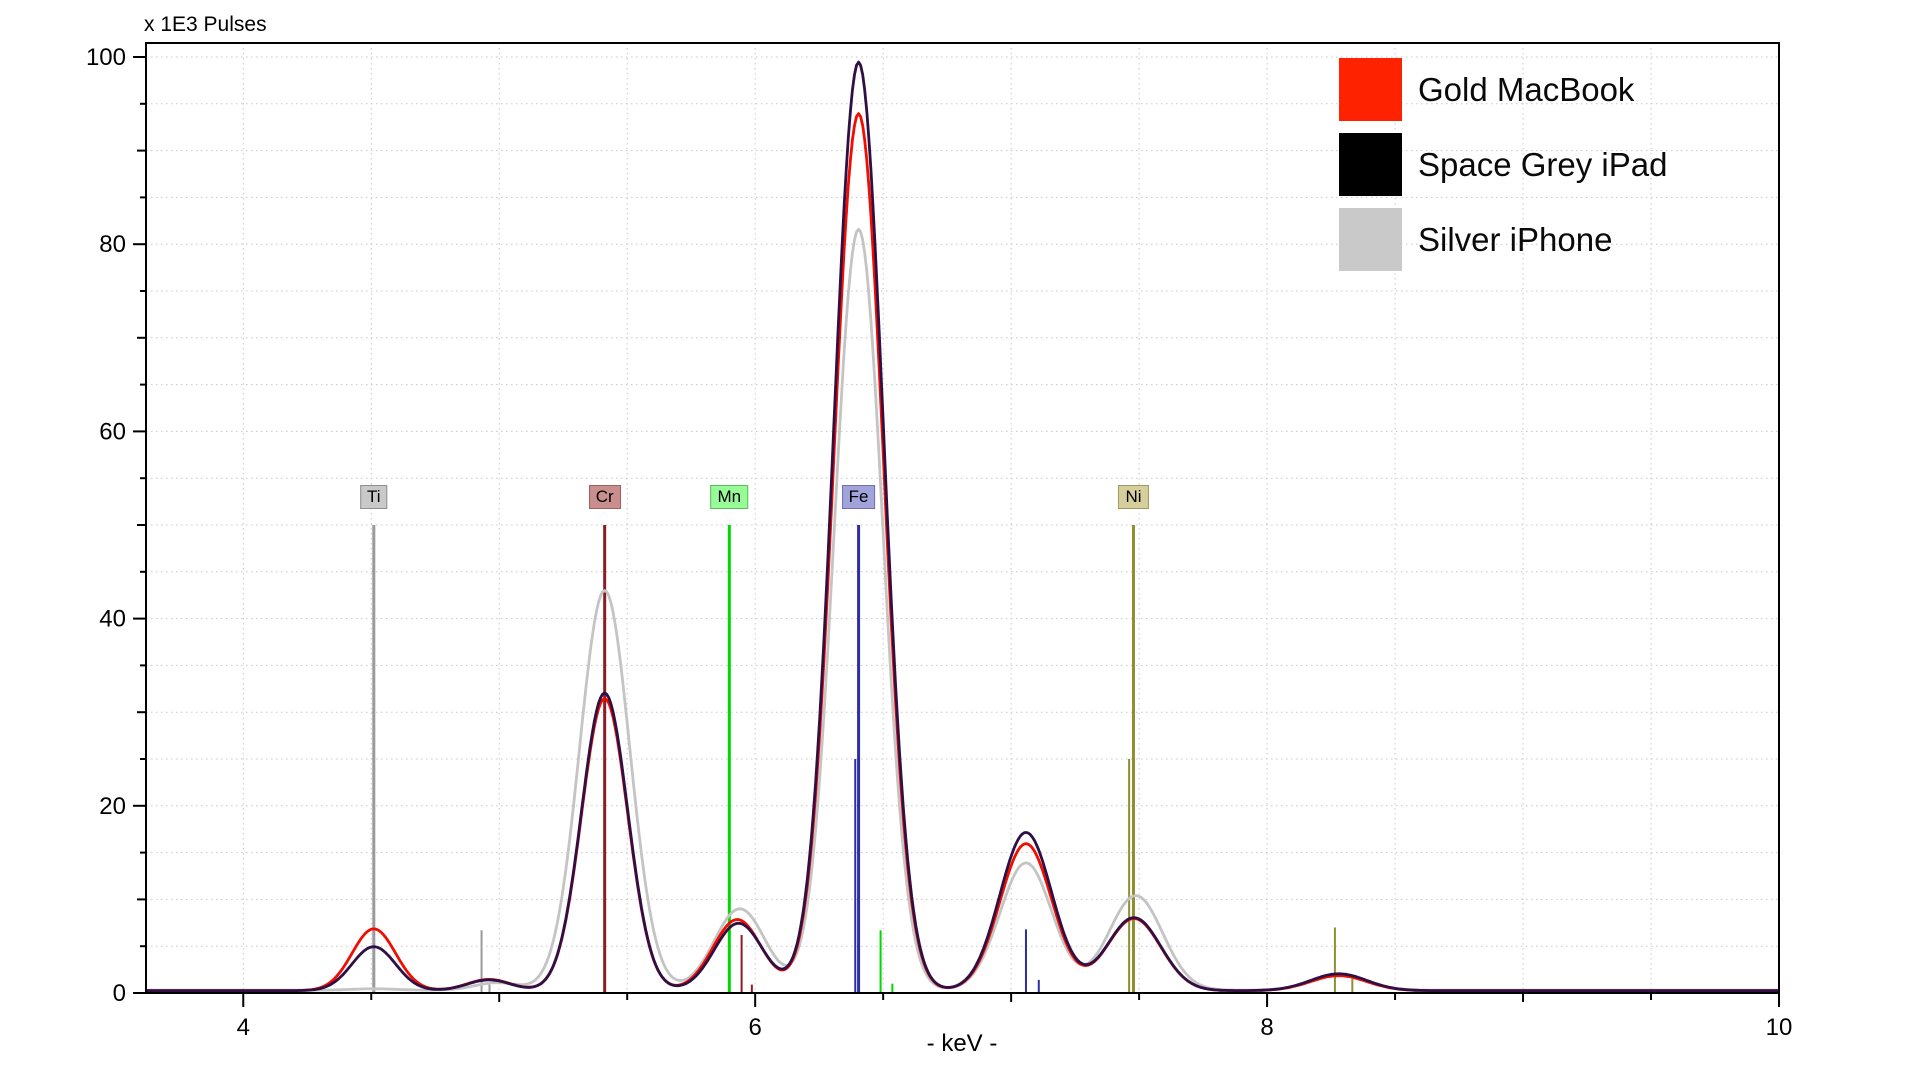 The image size is (1920, 1080). Describe the element at coordinates (1370, 239) in the screenshot. I see `legend-swatch-silver-iphone` at that location.